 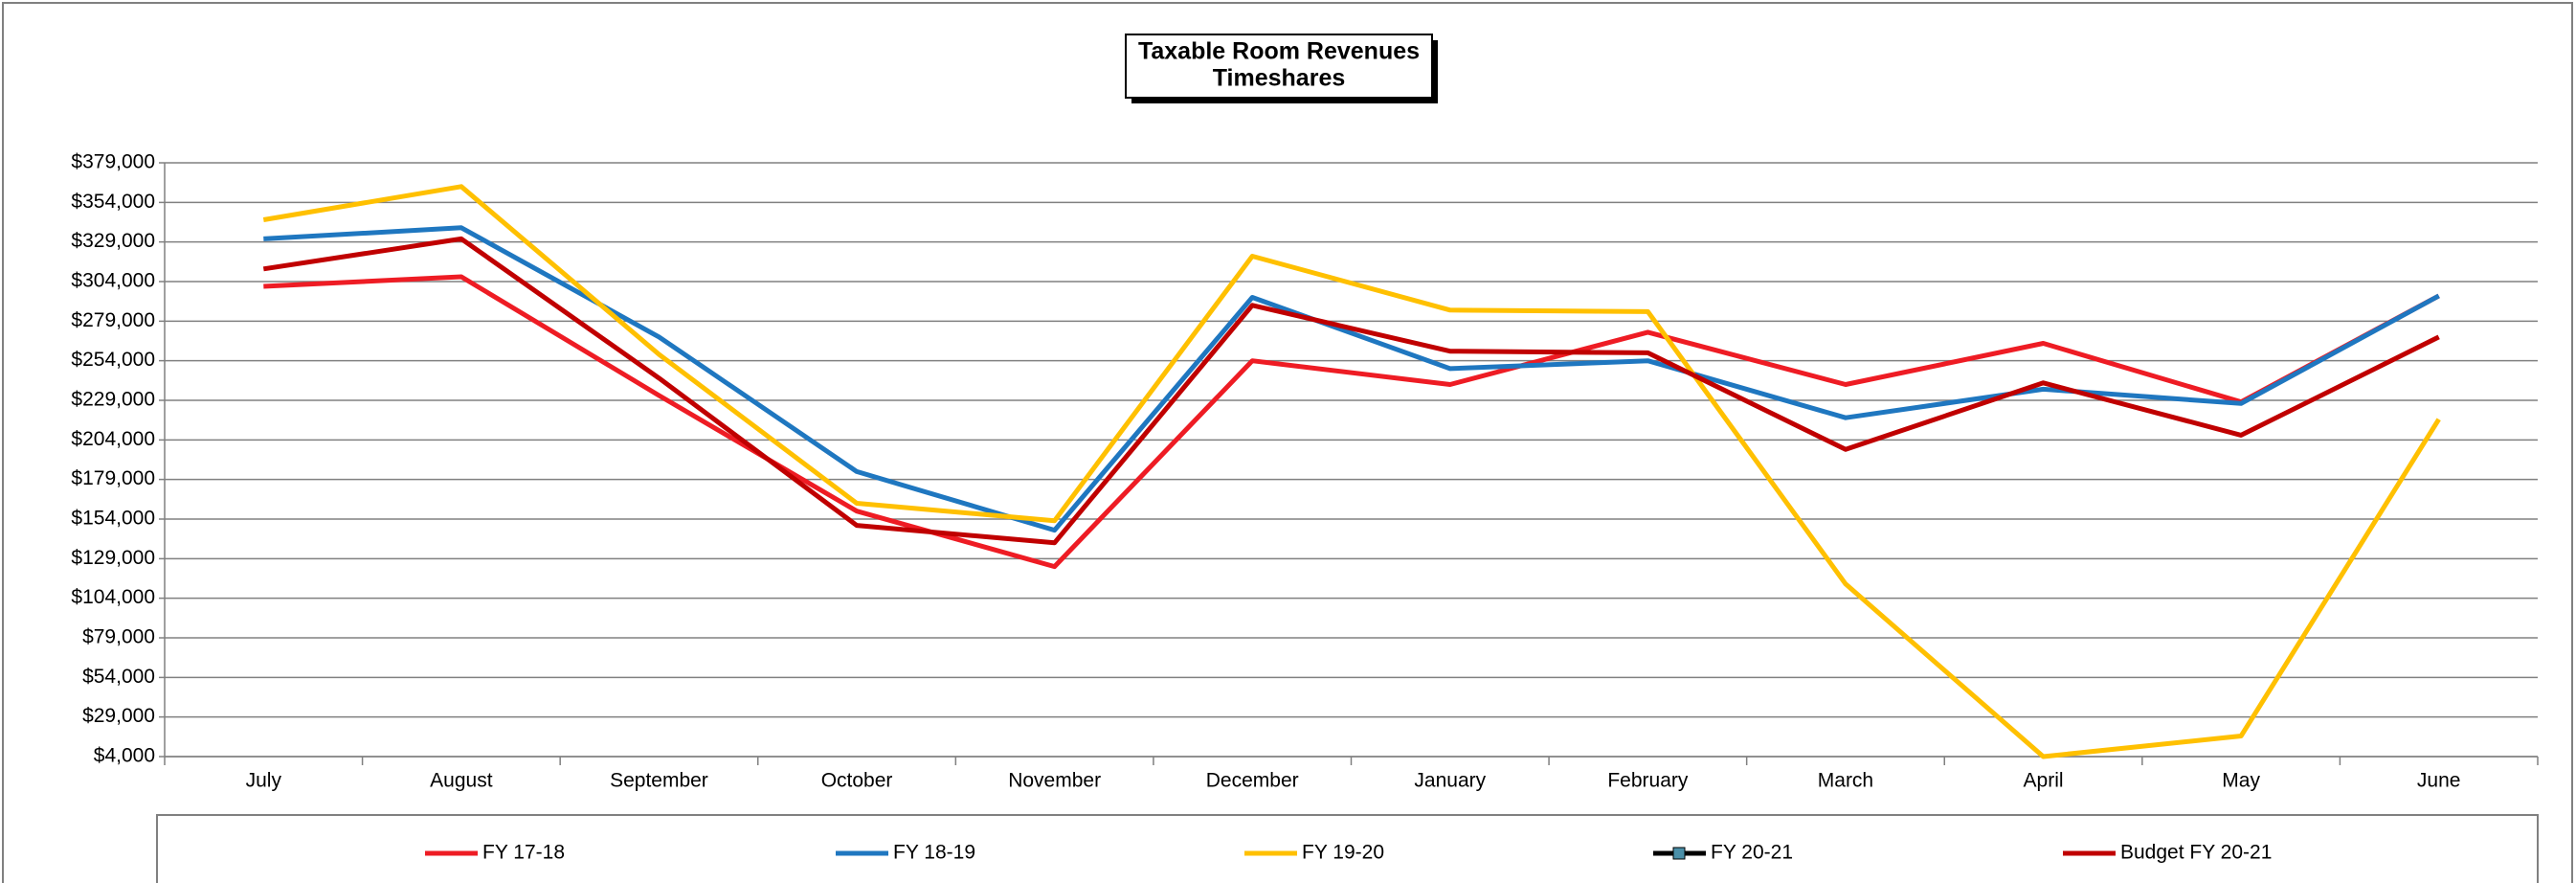 What do you see at coordinates (2044, 781) in the screenshot?
I see `x-tick-label: April` at bounding box center [2044, 781].